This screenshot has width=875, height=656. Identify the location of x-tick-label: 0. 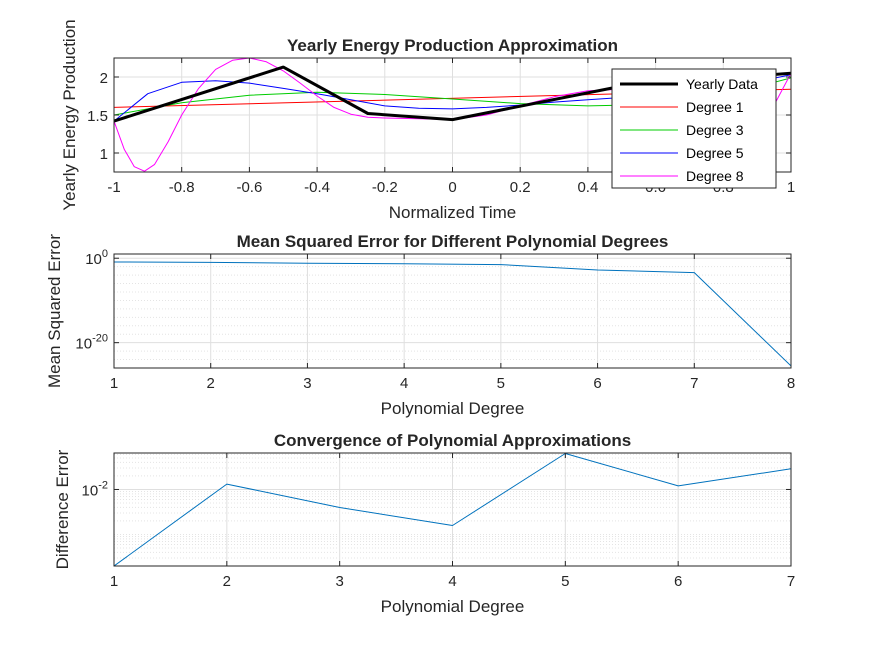
(452, 187).